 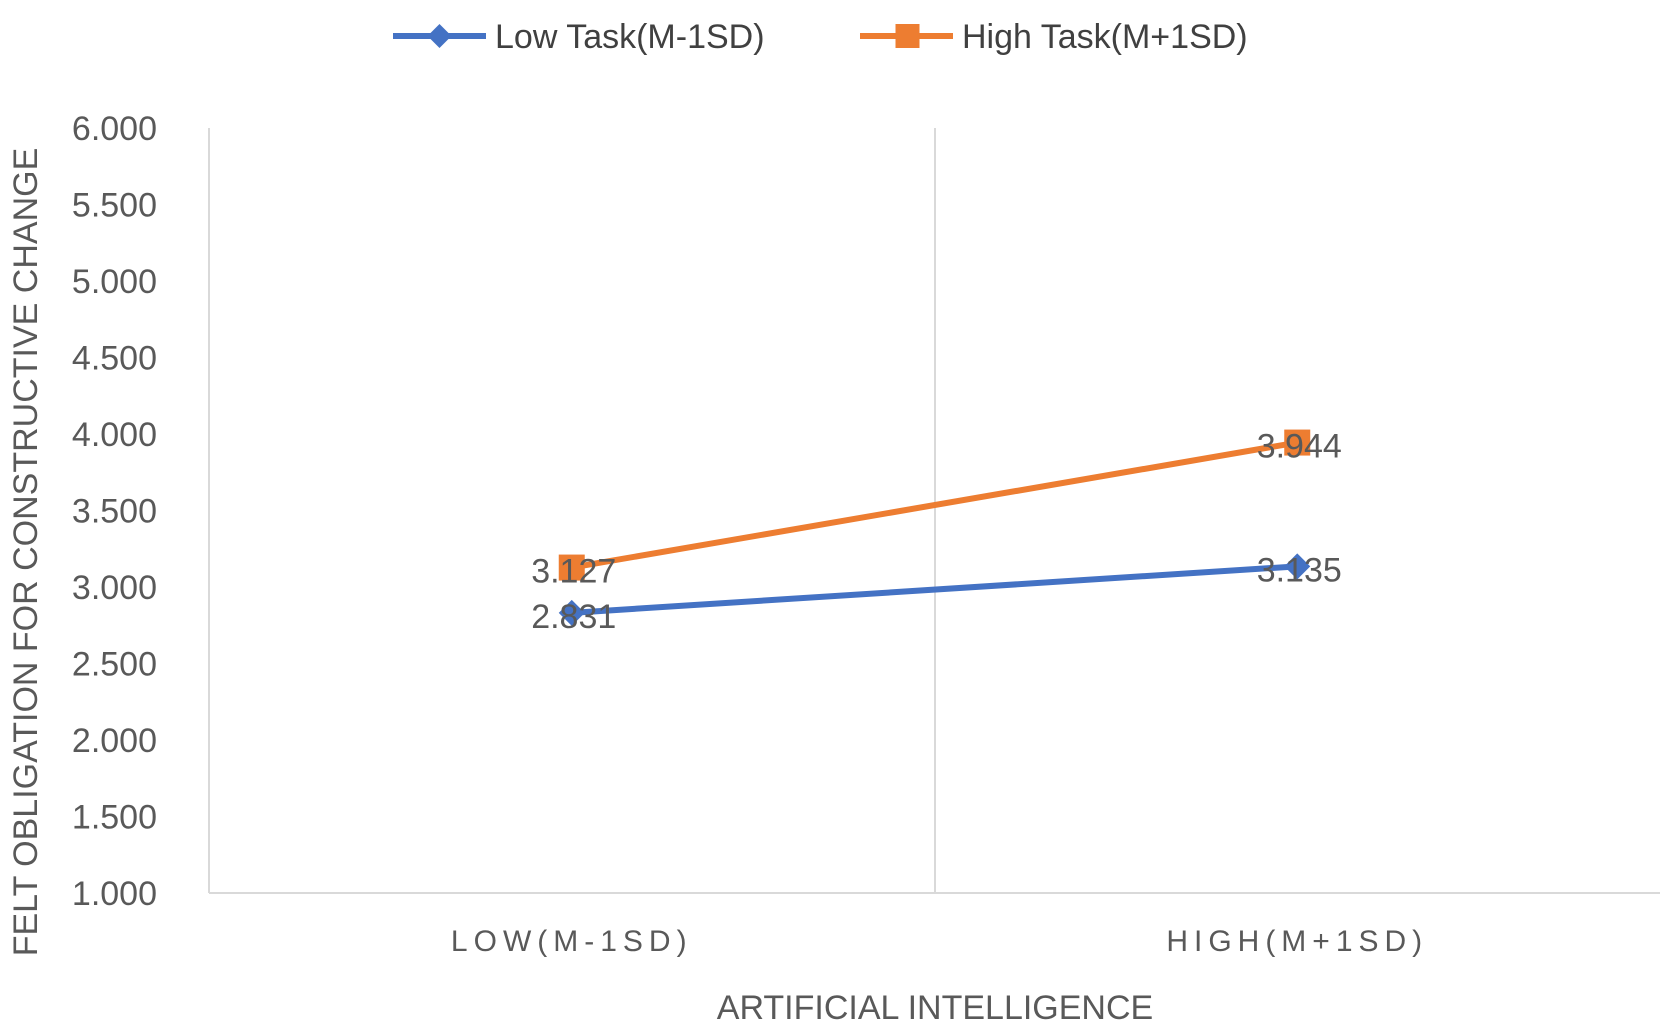 I want to click on y-tick-label: 2.000, so click(x=114, y=741).